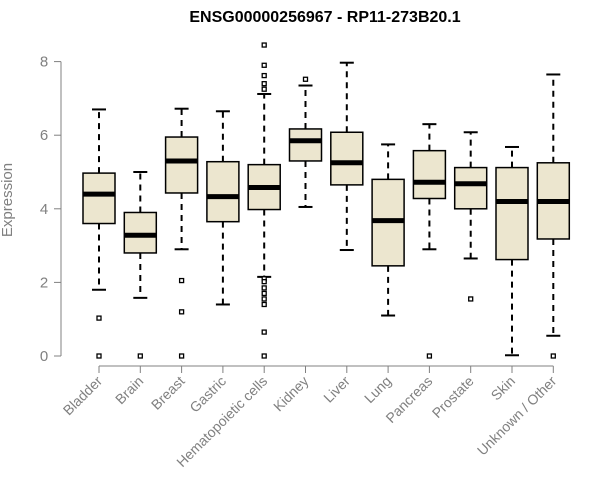 This screenshot has width=600, height=500. I want to click on box-hematopoietic-cells, so click(264, 200).